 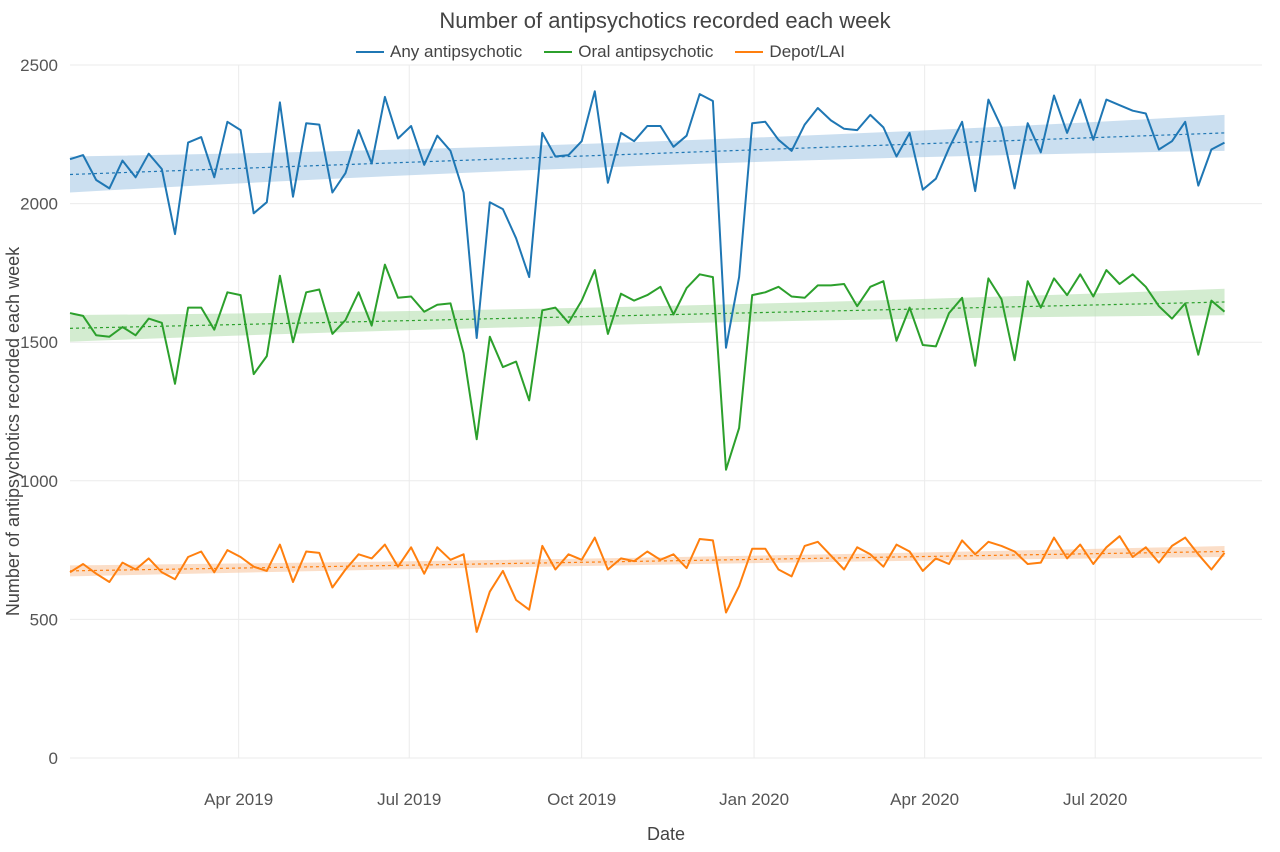 I want to click on legend-label-oral: Oral antipsychotic, so click(x=646, y=51).